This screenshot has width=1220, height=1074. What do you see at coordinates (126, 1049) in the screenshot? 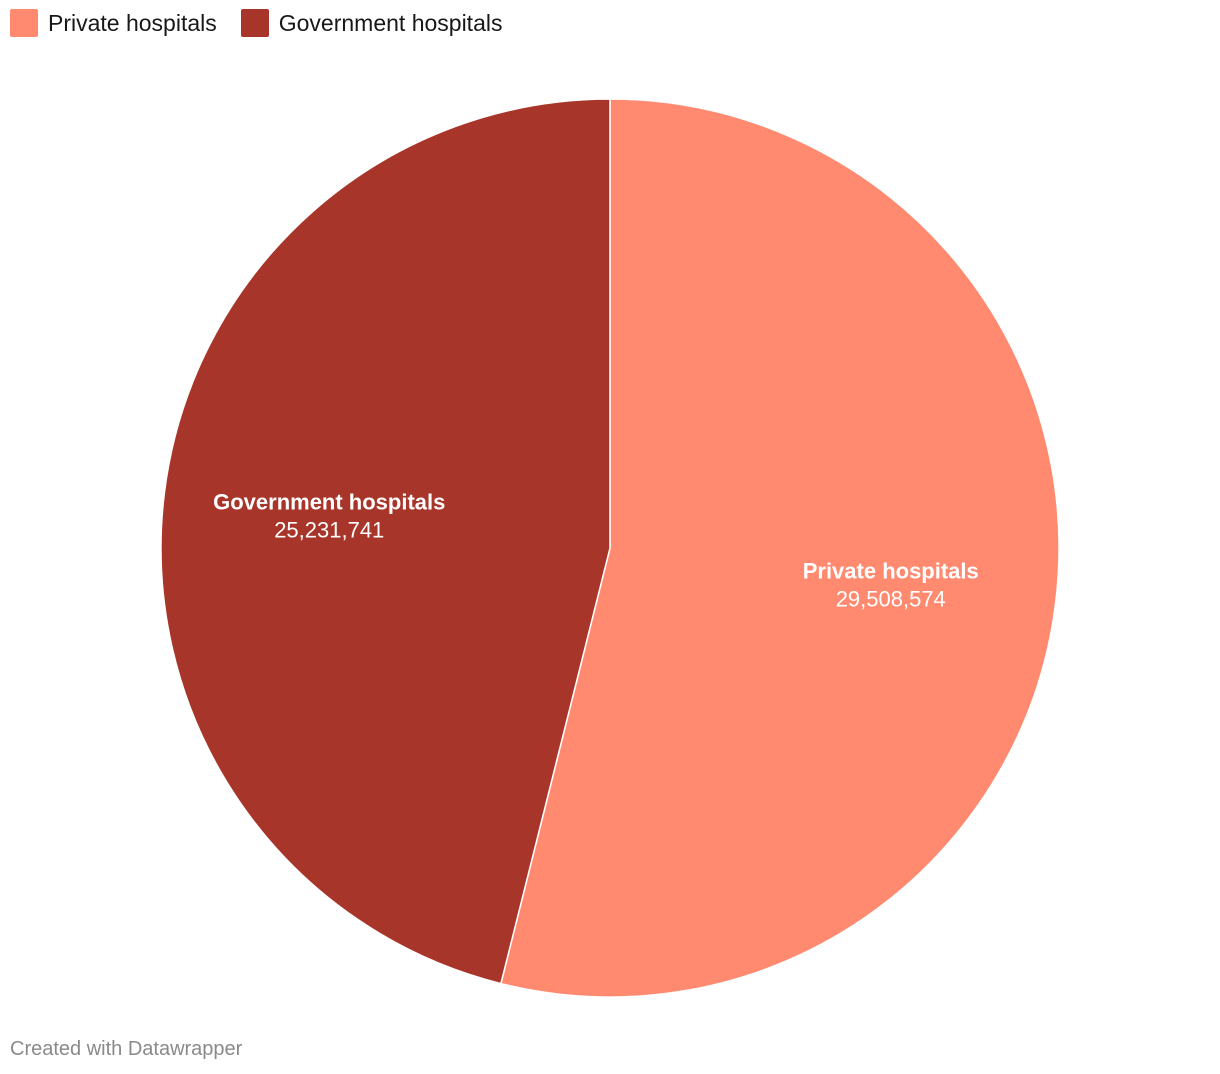
I see `datawrapper-credit: Created with Datawrapper` at bounding box center [126, 1049].